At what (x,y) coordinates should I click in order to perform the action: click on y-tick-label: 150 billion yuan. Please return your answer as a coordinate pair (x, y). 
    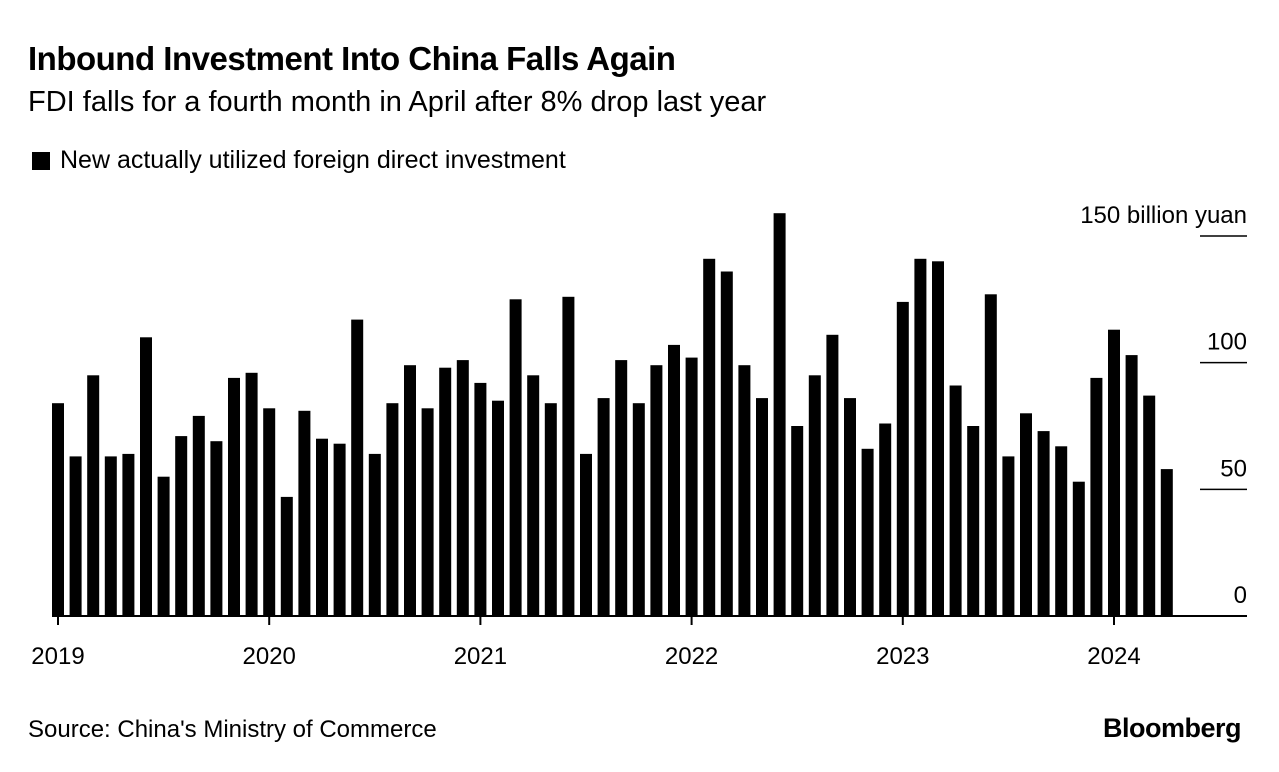
    Looking at the image, I should click on (1163, 215).